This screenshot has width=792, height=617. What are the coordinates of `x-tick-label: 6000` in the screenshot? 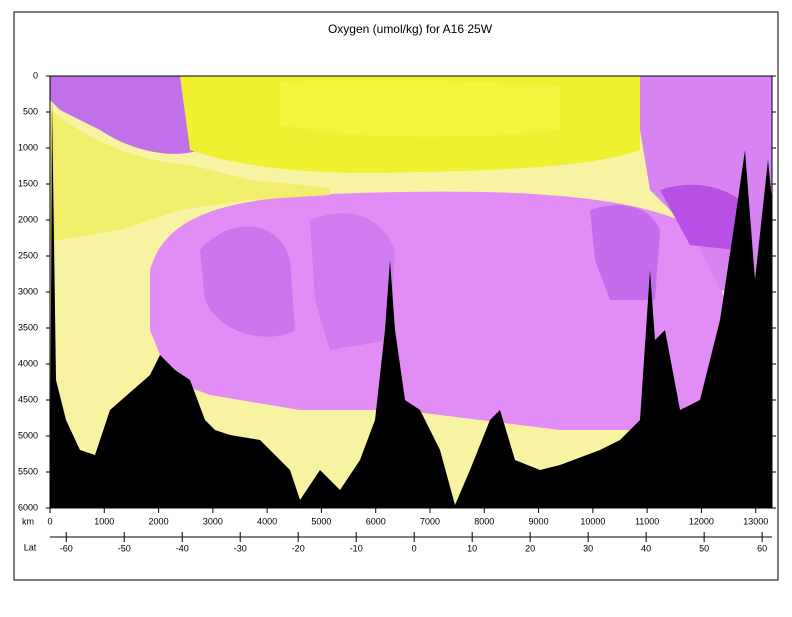 It's located at (376, 521).